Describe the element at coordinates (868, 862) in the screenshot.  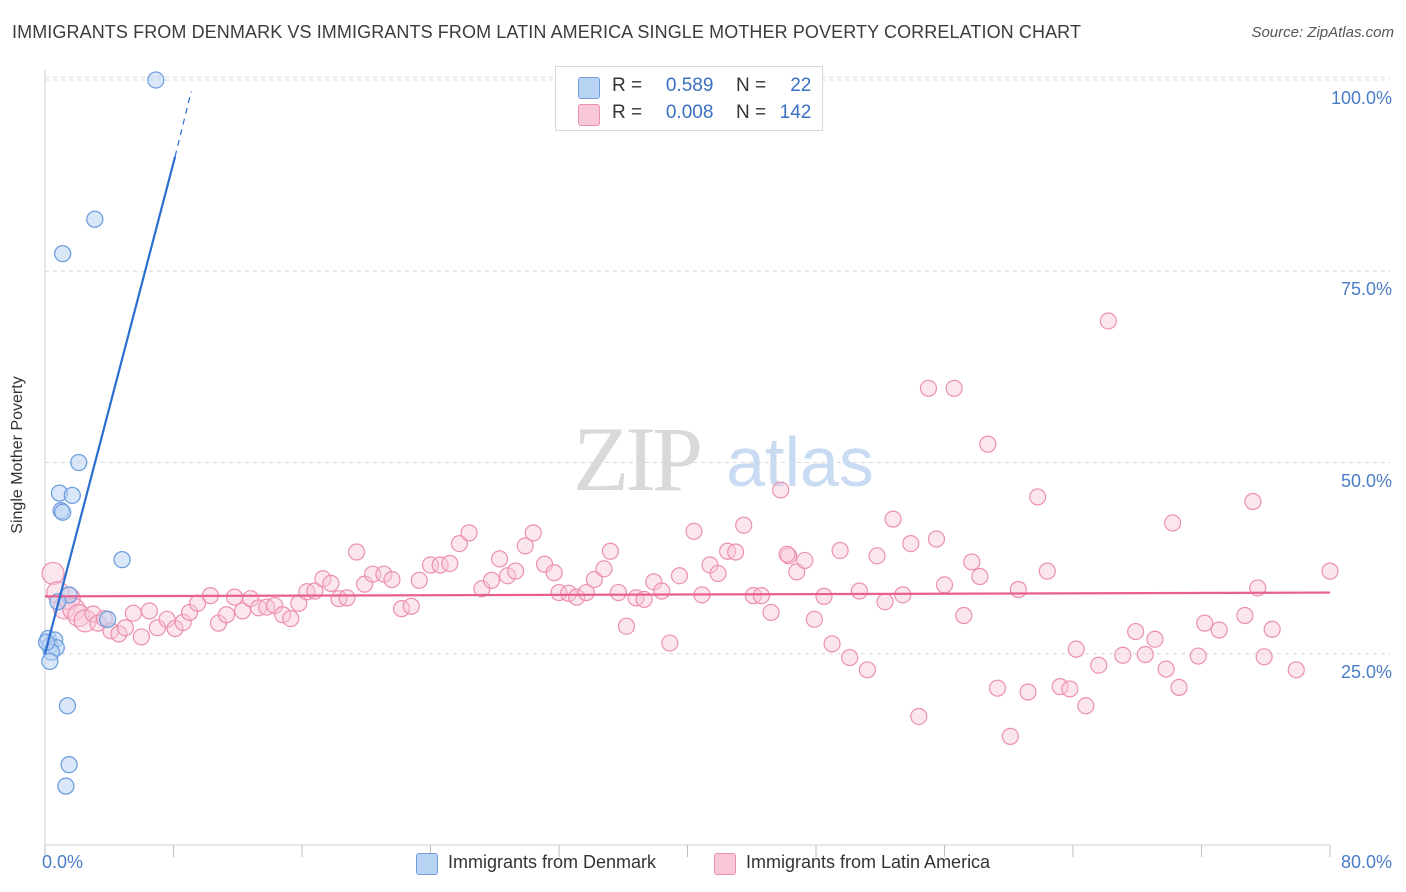
I see `bottom-legend-label: Immigrants from Latin America` at that location.